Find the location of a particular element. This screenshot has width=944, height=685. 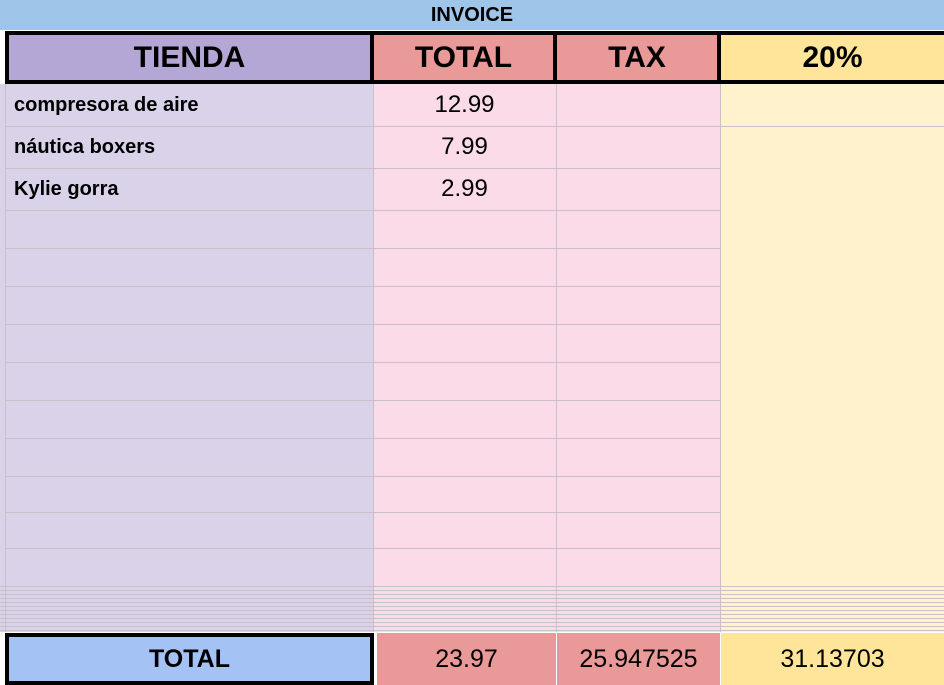

item-total: 2.99 is located at coordinates (464, 188).